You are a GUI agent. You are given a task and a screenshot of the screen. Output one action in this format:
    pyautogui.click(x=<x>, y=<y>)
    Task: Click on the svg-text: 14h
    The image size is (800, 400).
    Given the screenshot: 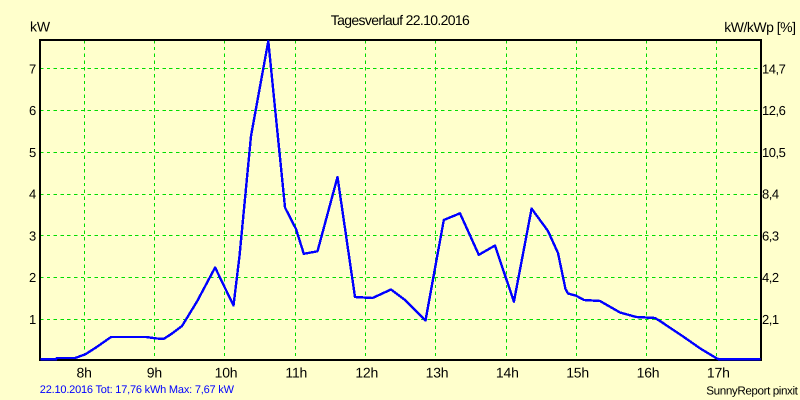 What is the action you would take?
    pyautogui.click(x=507, y=372)
    